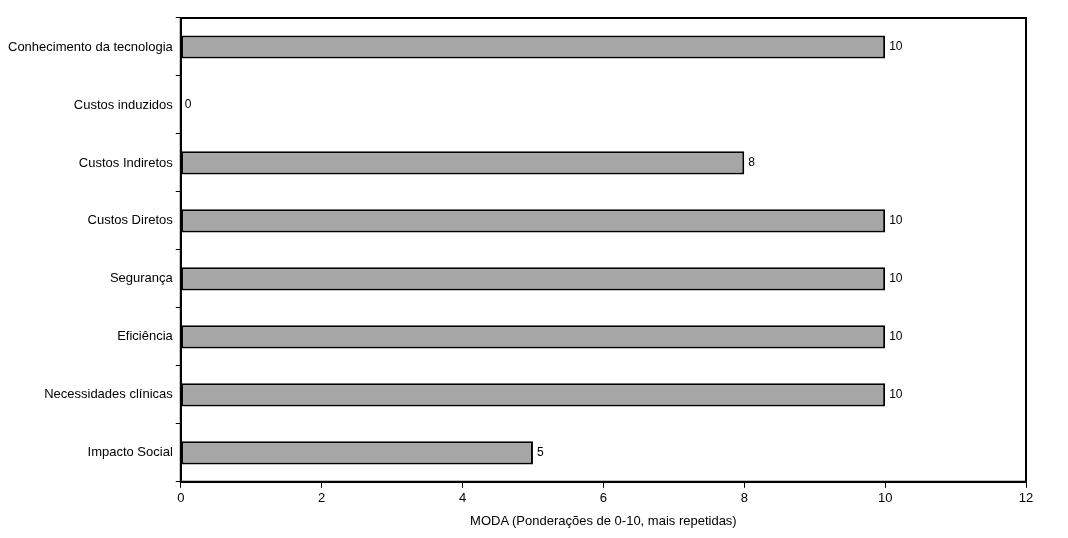 Image resolution: width=1068 pixels, height=538 pixels. Describe the element at coordinates (1026, 498) in the screenshot. I see `x-tick-label: 12` at that location.